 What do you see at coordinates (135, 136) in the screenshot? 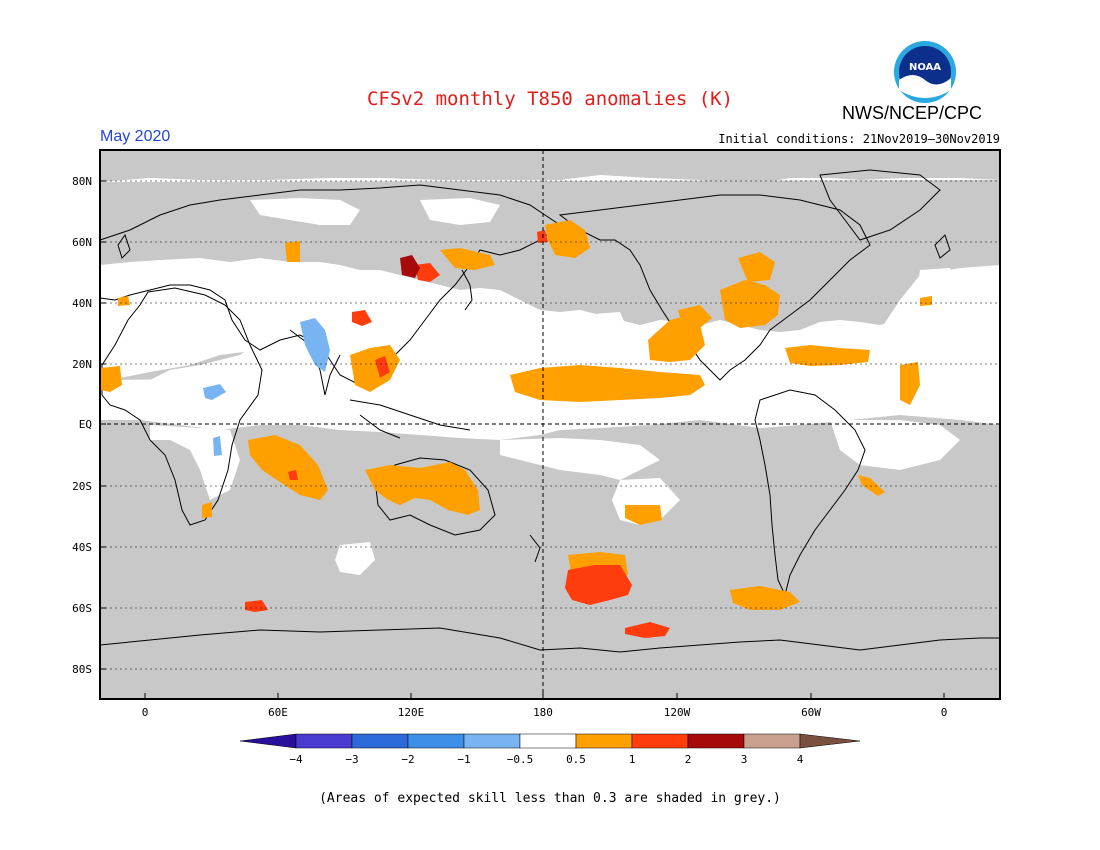
I see `valid-month: May 2020` at bounding box center [135, 136].